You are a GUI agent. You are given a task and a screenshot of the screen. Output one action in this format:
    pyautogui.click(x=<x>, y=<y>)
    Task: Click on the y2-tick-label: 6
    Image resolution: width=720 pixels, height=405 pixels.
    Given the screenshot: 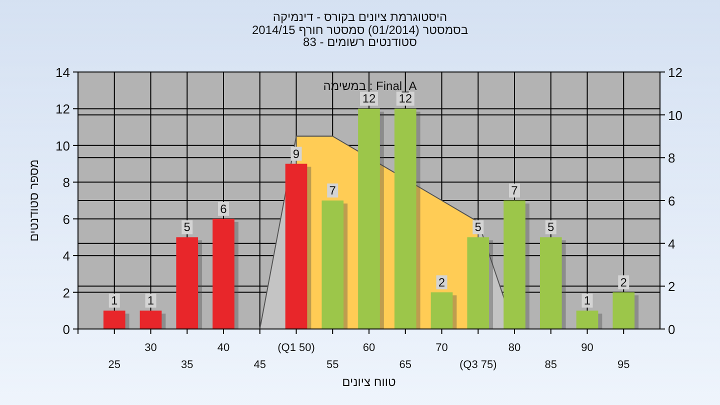 What is the action you would take?
    pyautogui.click(x=672, y=201)
    